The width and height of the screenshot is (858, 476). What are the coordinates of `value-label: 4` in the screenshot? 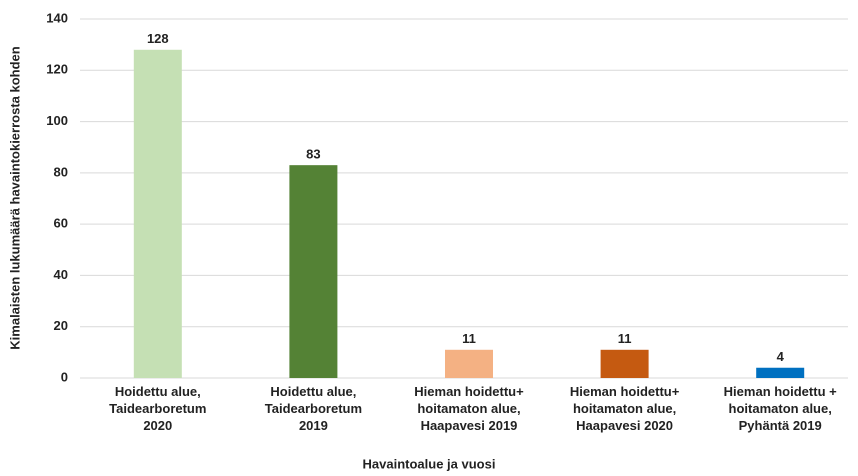 It's located at (781, 356).